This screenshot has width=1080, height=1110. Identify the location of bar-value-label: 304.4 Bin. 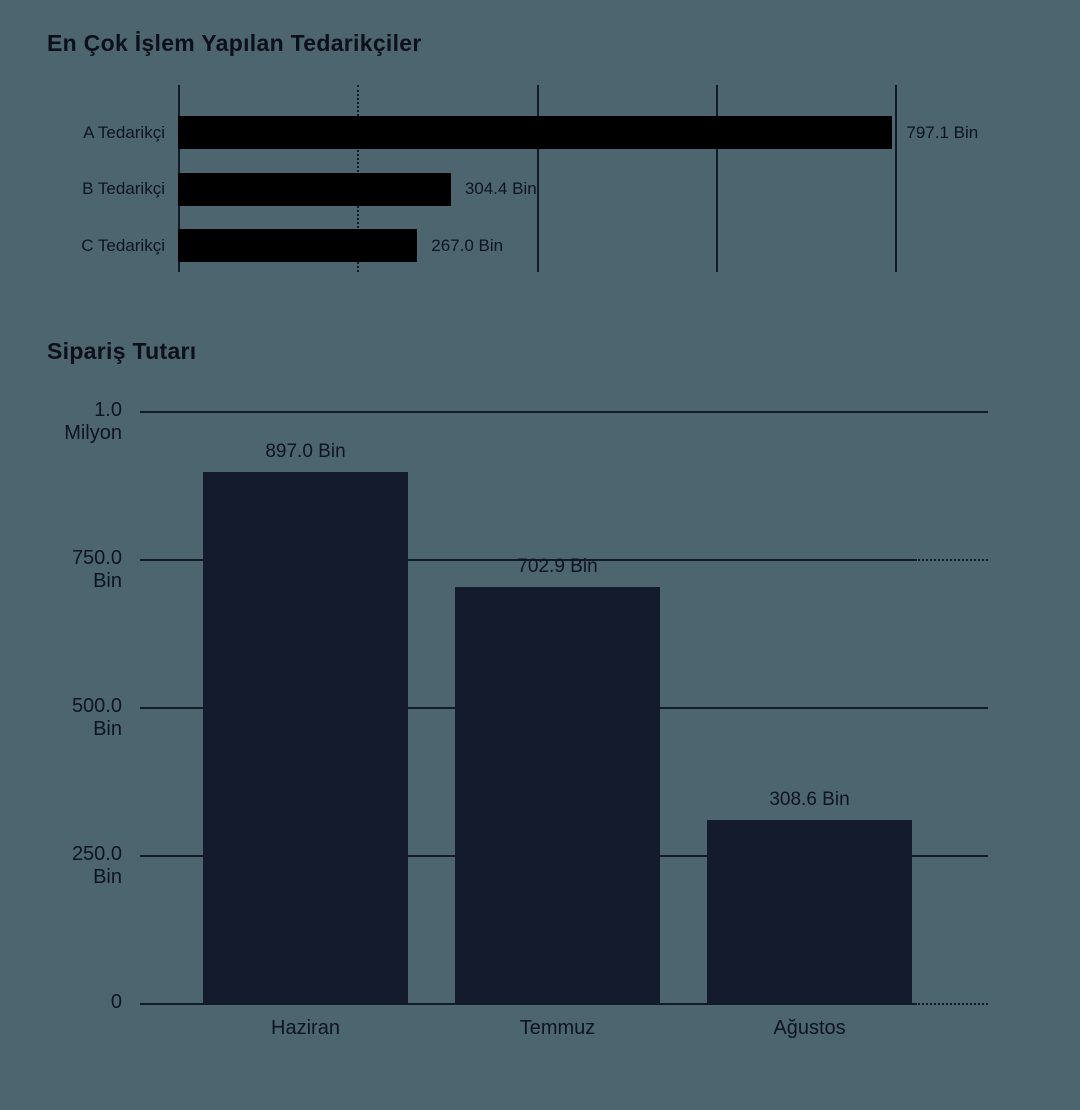
(500, 188).